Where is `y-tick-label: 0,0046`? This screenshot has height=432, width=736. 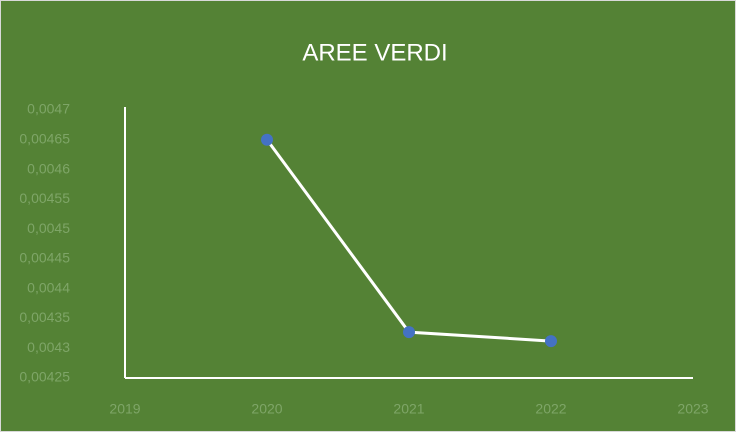
y-tick-label: 0,0046 is located at coordinates (48, 168).